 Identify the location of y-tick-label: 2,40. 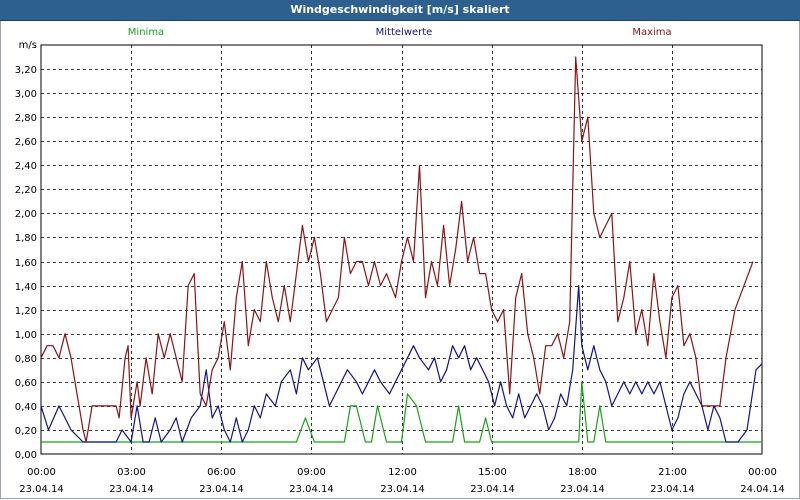
(26, 166).